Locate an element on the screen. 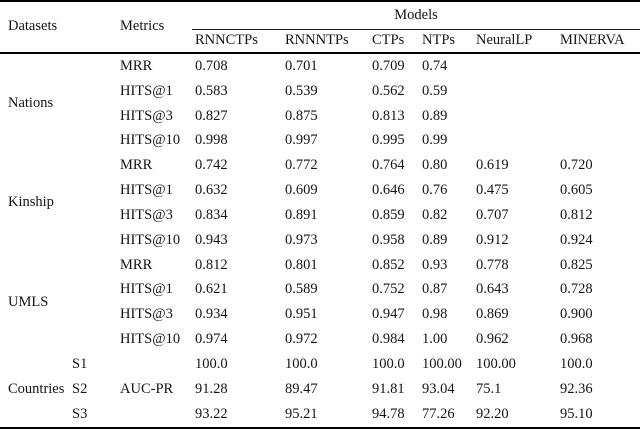 The width and height of the screenshot is (640, 438). dataset-subset-column-header is located at coordinates (94, 27).